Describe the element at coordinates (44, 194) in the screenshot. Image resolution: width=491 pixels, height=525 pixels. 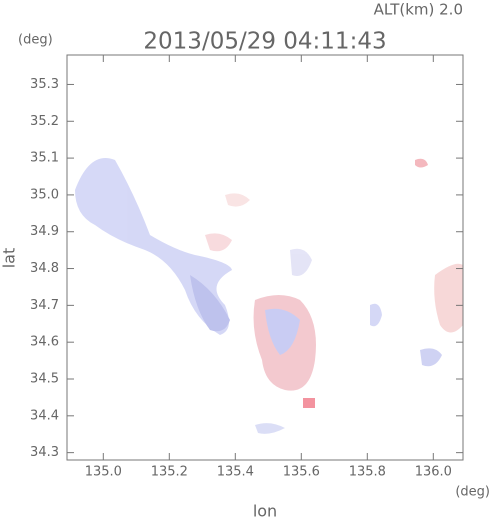
I see `y-tick-label: 35.0` at that location.